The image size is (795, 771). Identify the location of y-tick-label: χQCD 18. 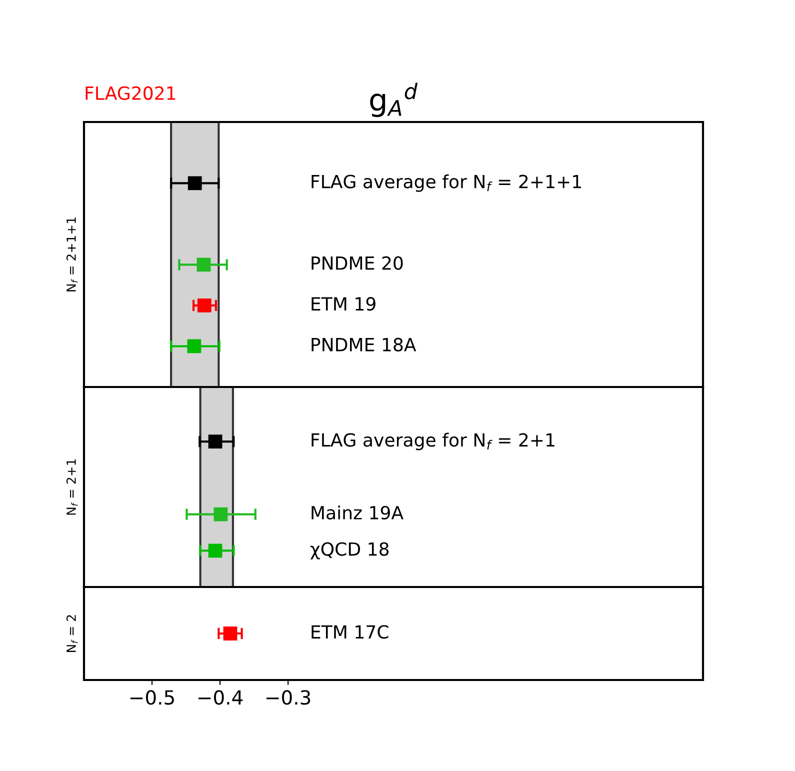
(349, 551).